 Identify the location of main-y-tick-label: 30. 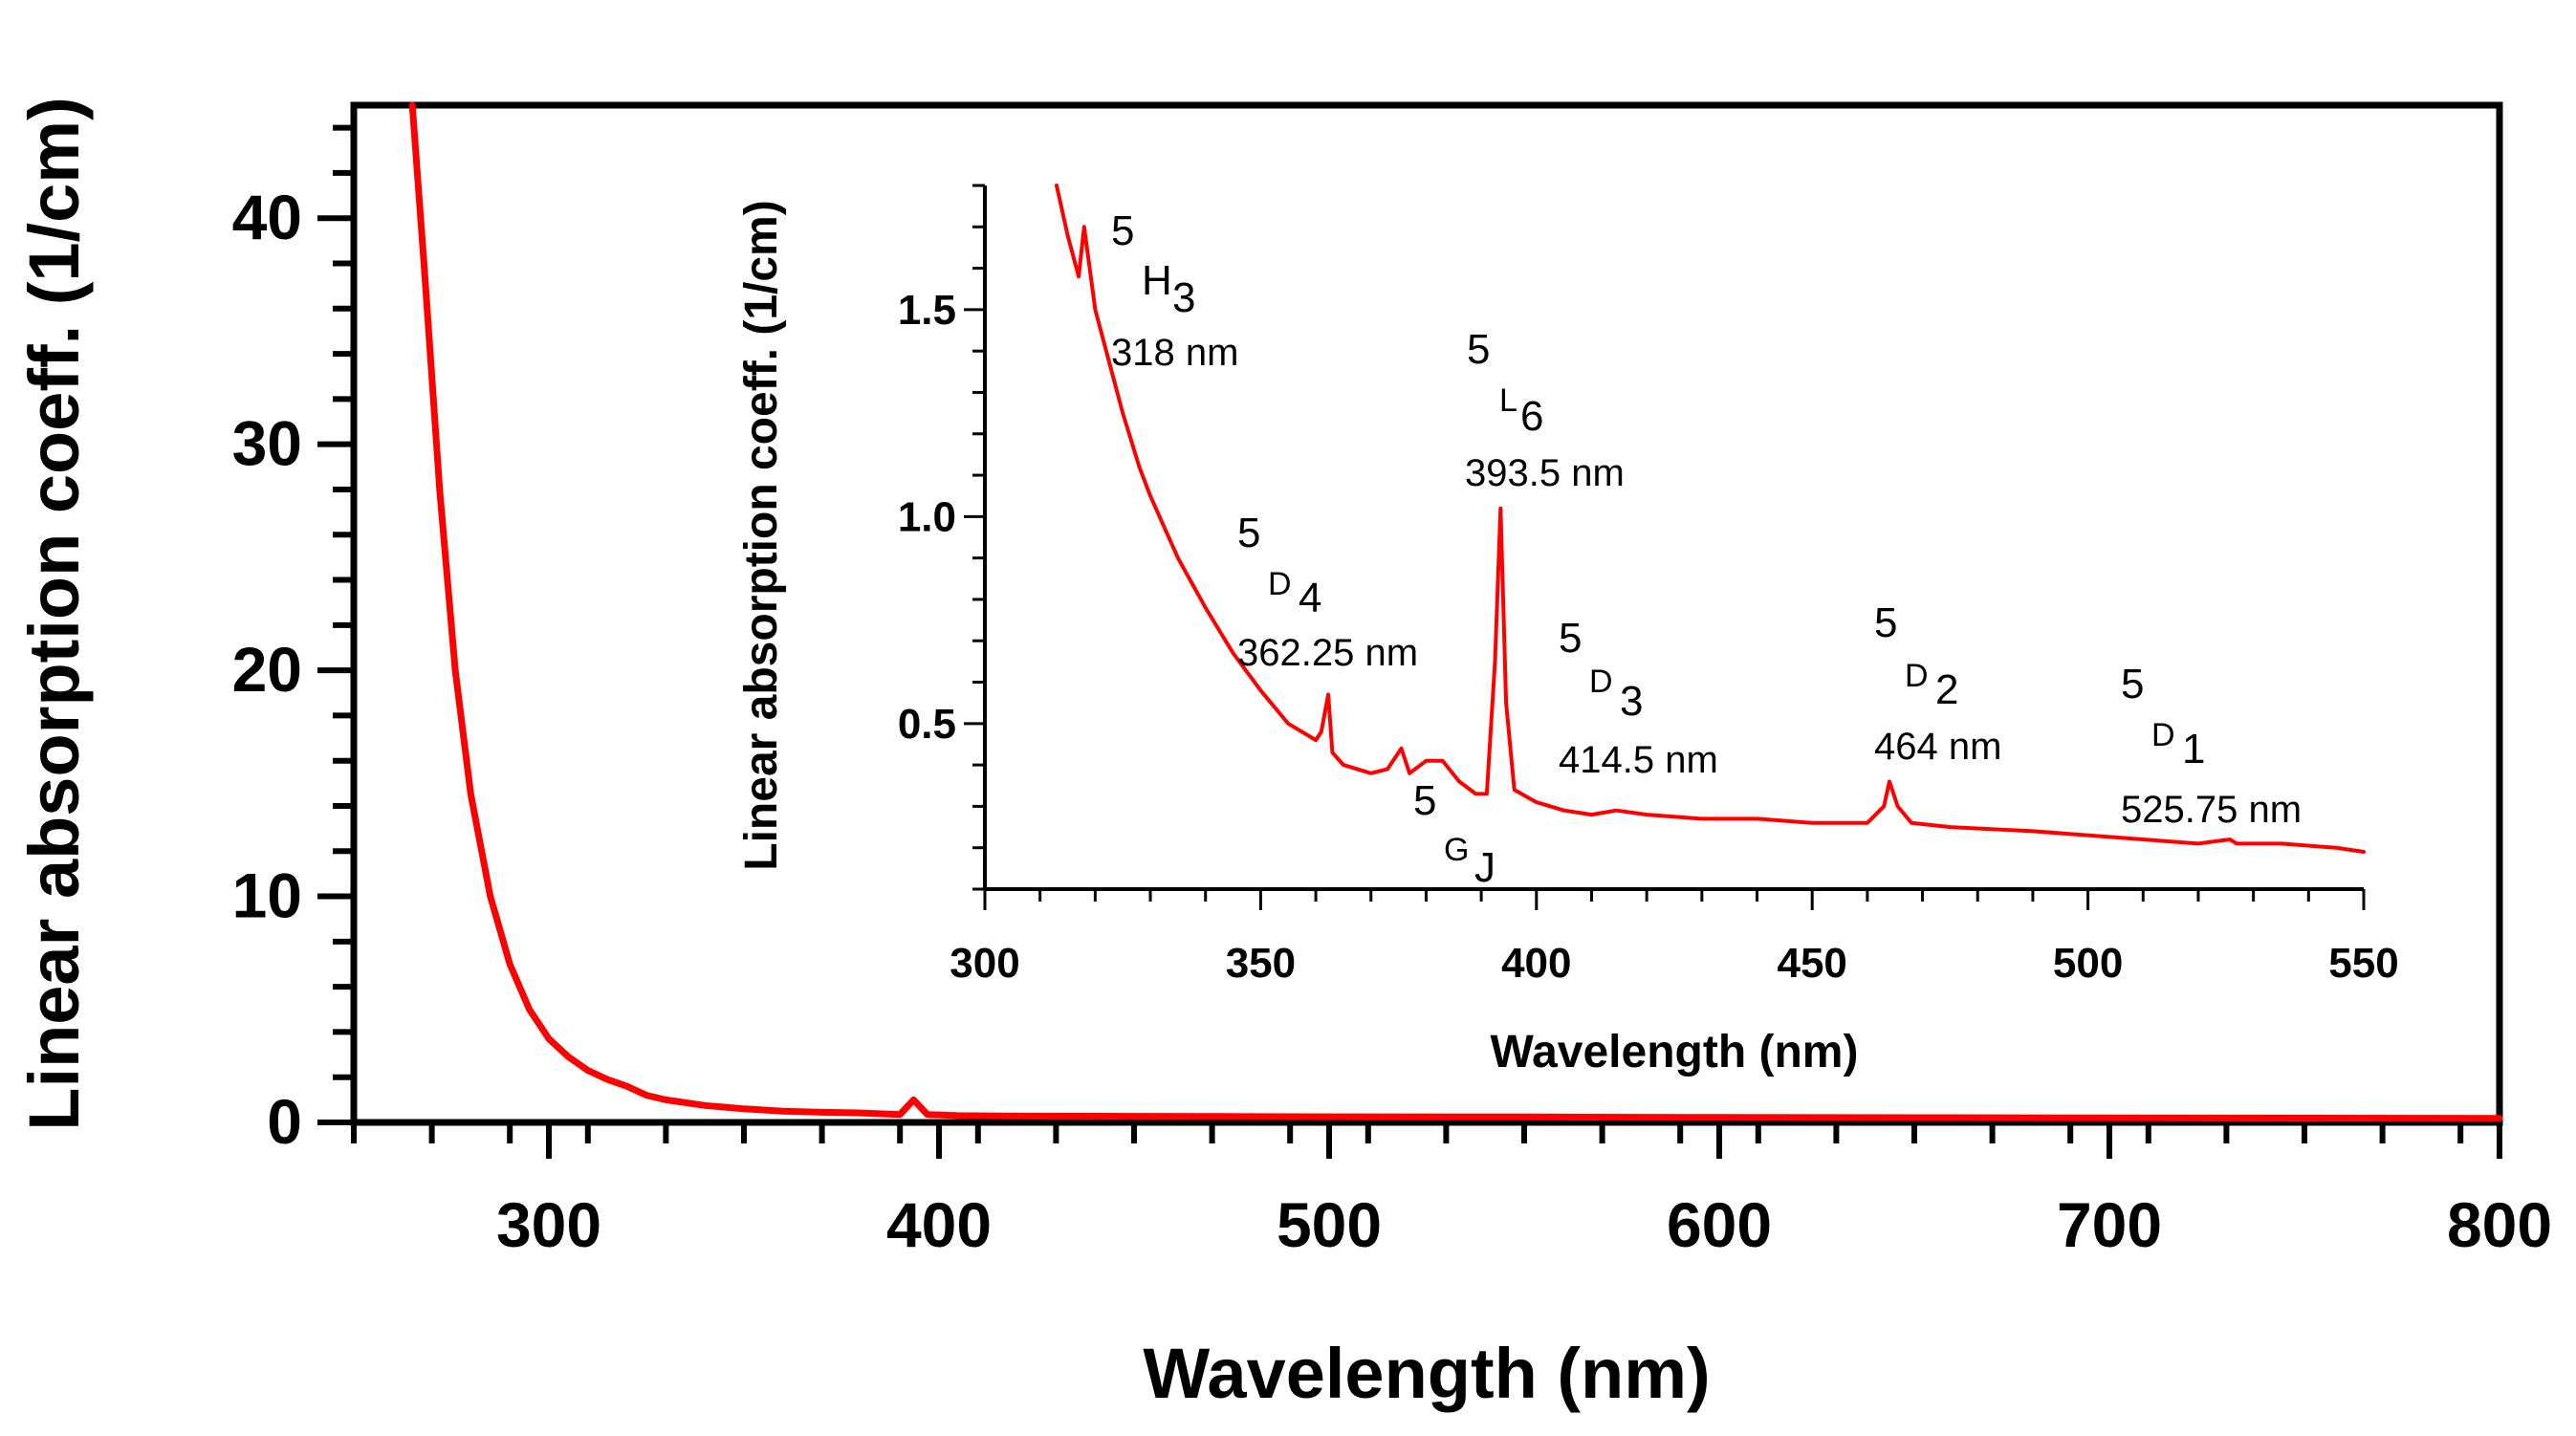
(267, 443).